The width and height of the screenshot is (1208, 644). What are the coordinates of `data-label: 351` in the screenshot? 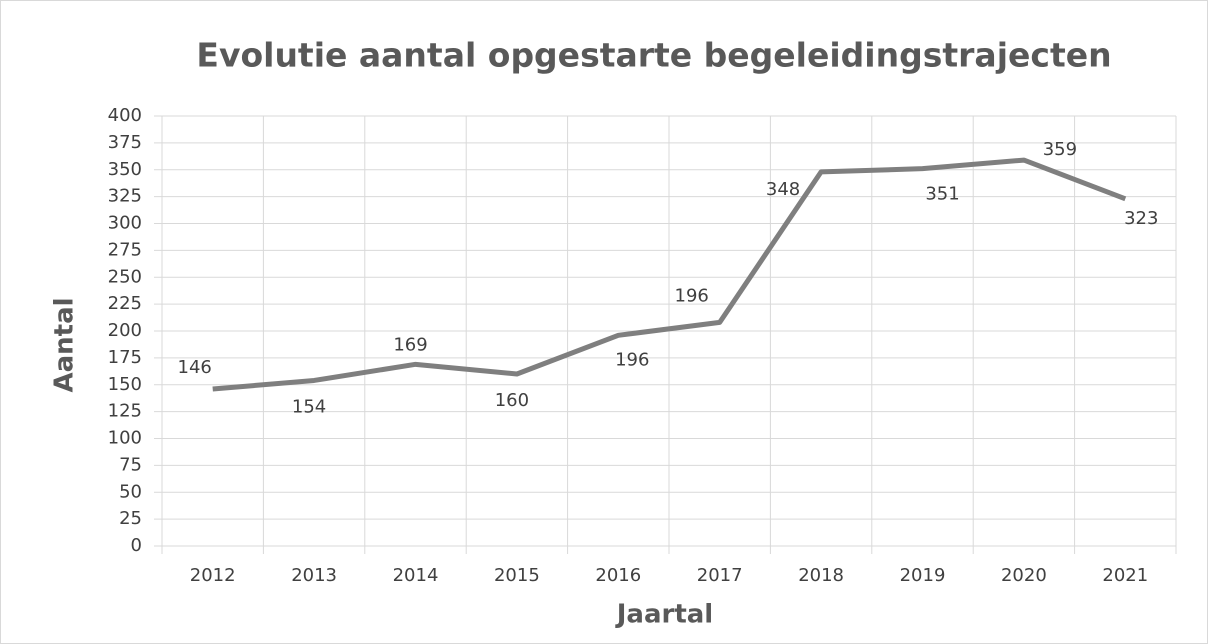 It's located at (942, 194).